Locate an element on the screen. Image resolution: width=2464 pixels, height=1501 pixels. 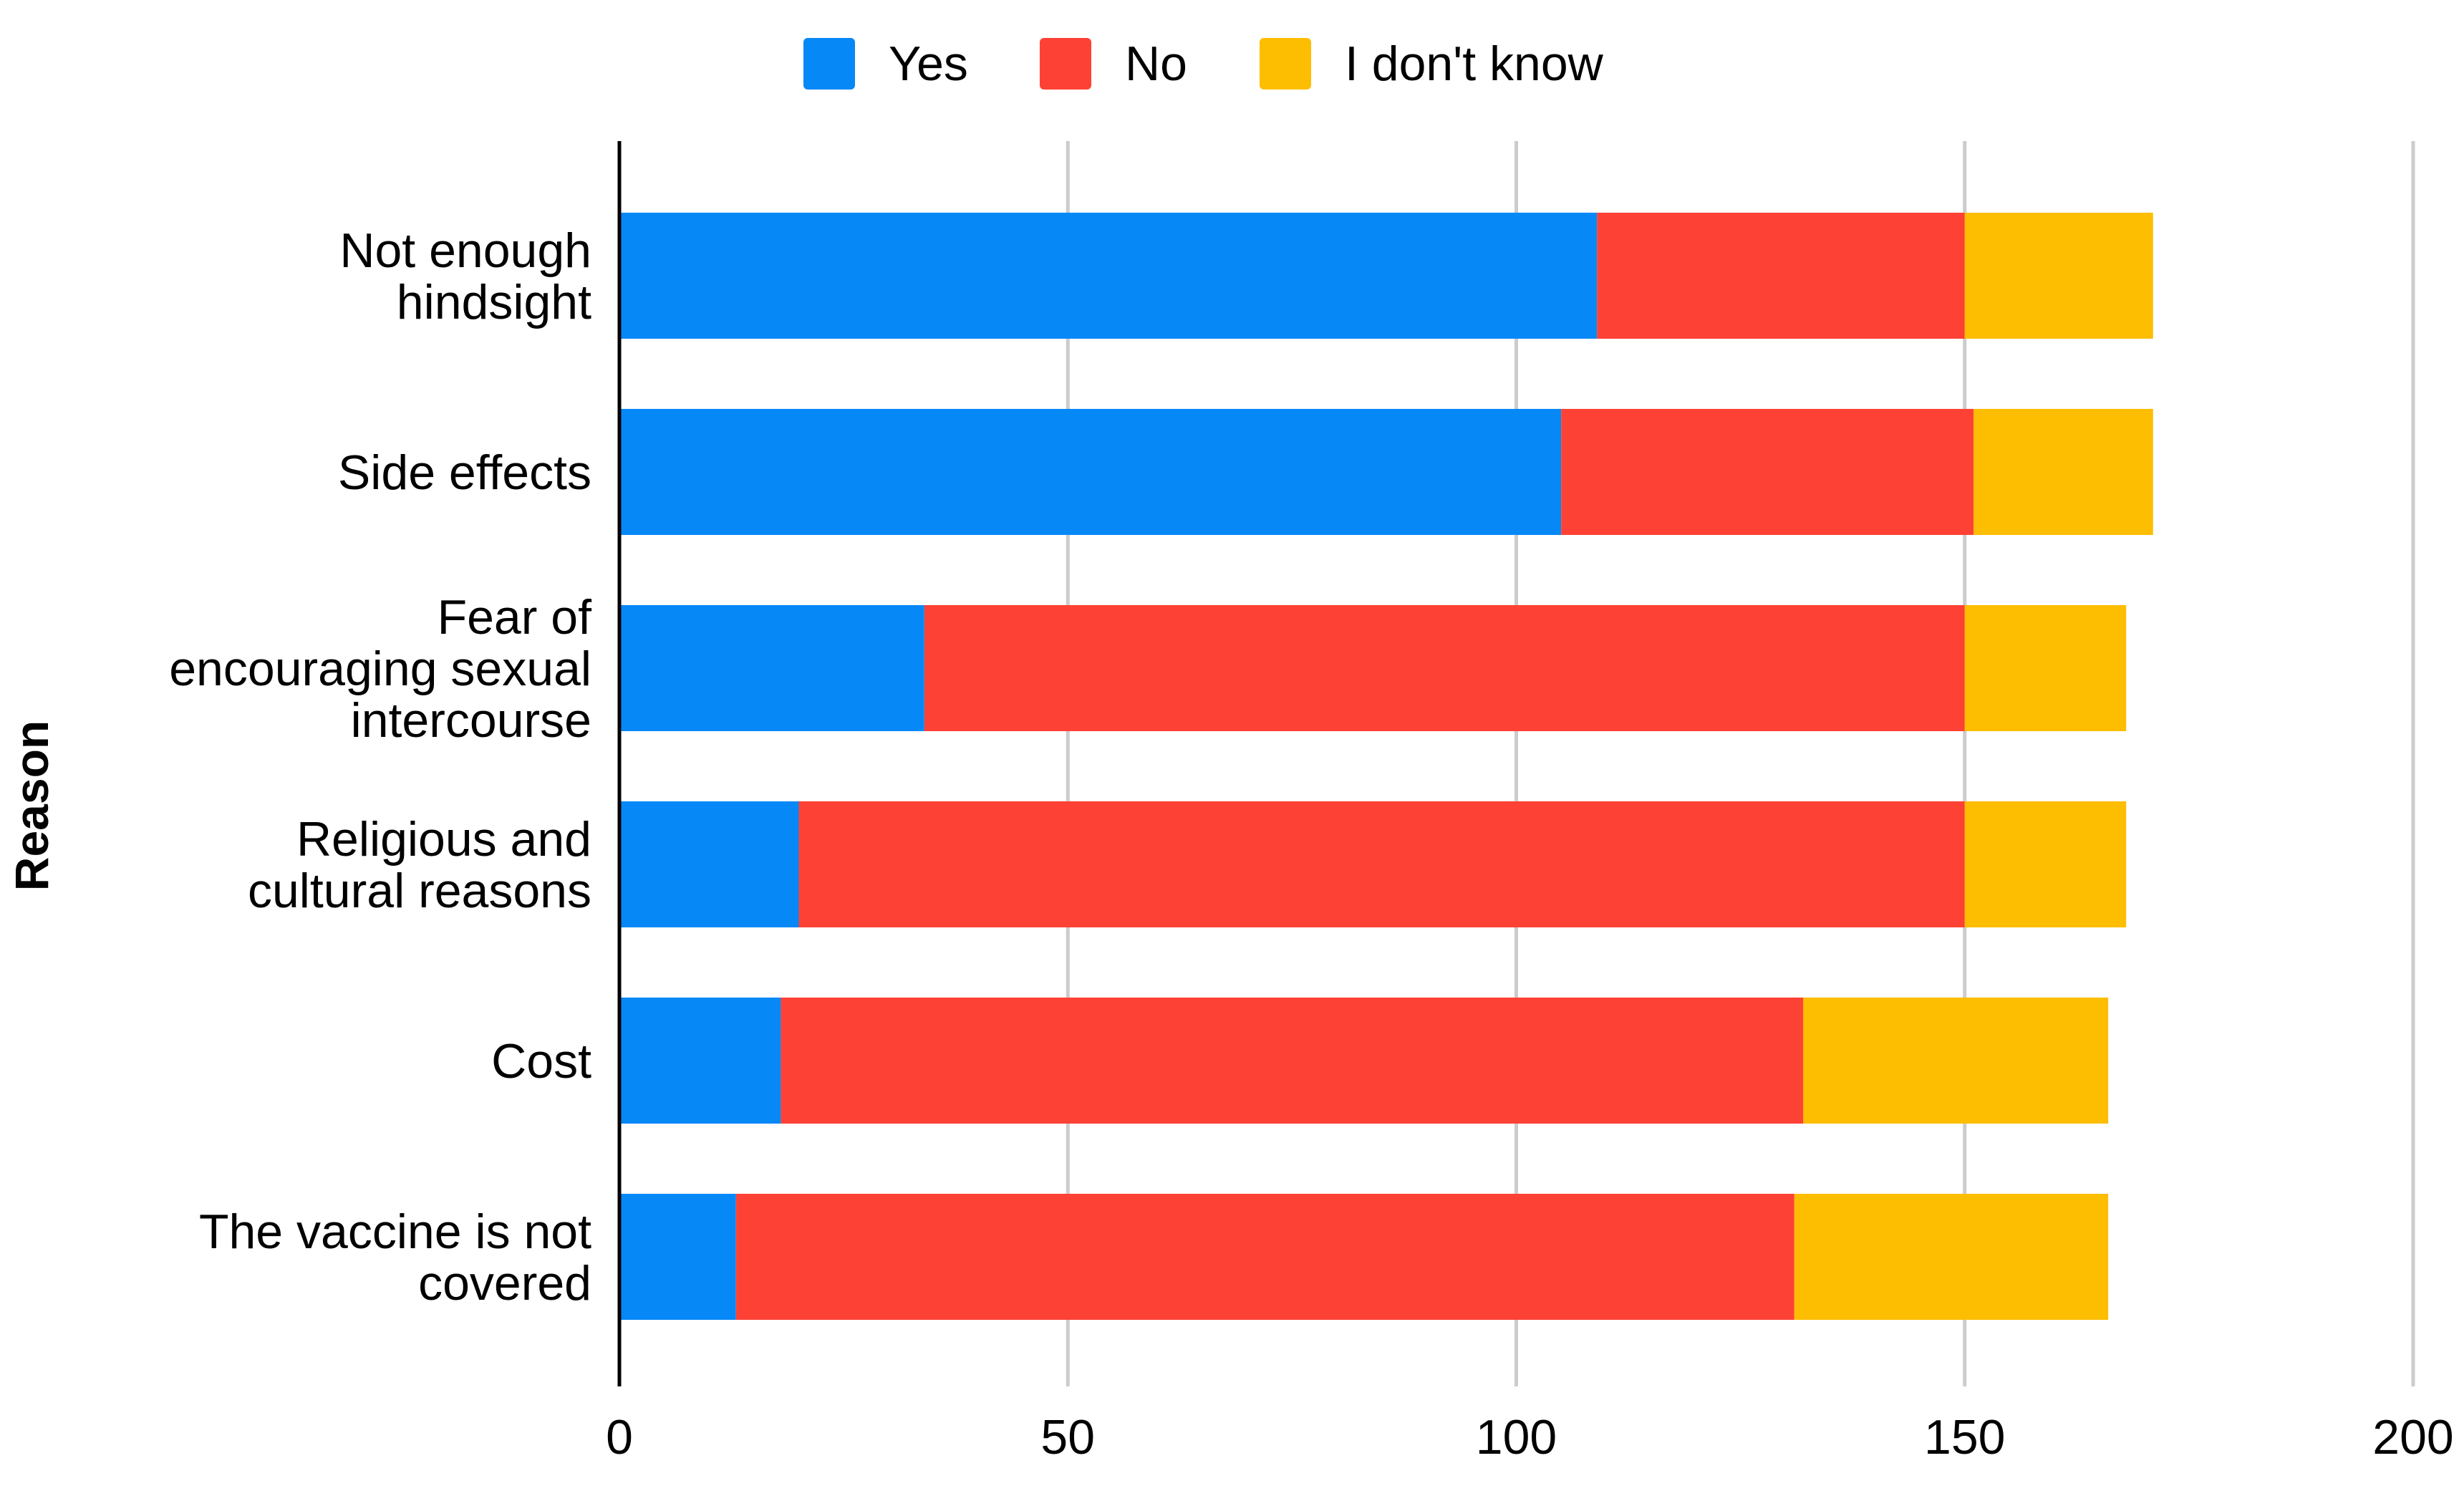
category-label: Fear of is located at coordinates (515, 617).